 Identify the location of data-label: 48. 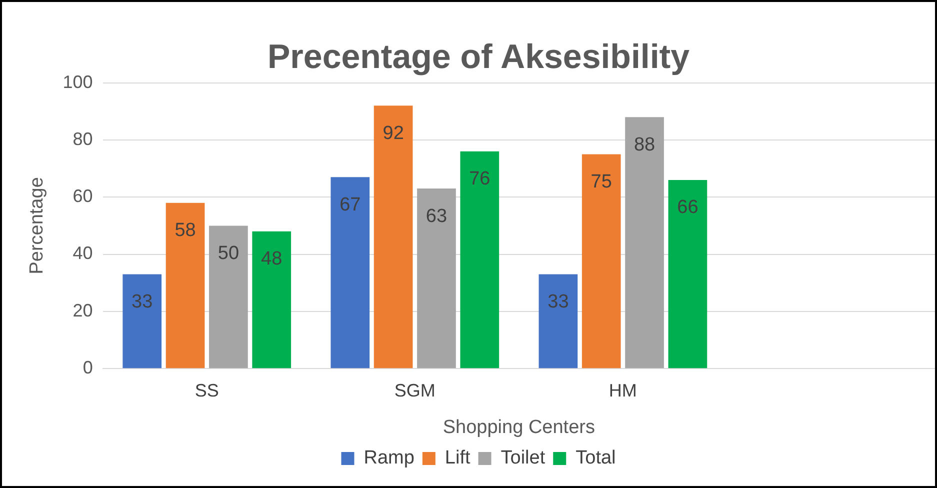
(271, 259).